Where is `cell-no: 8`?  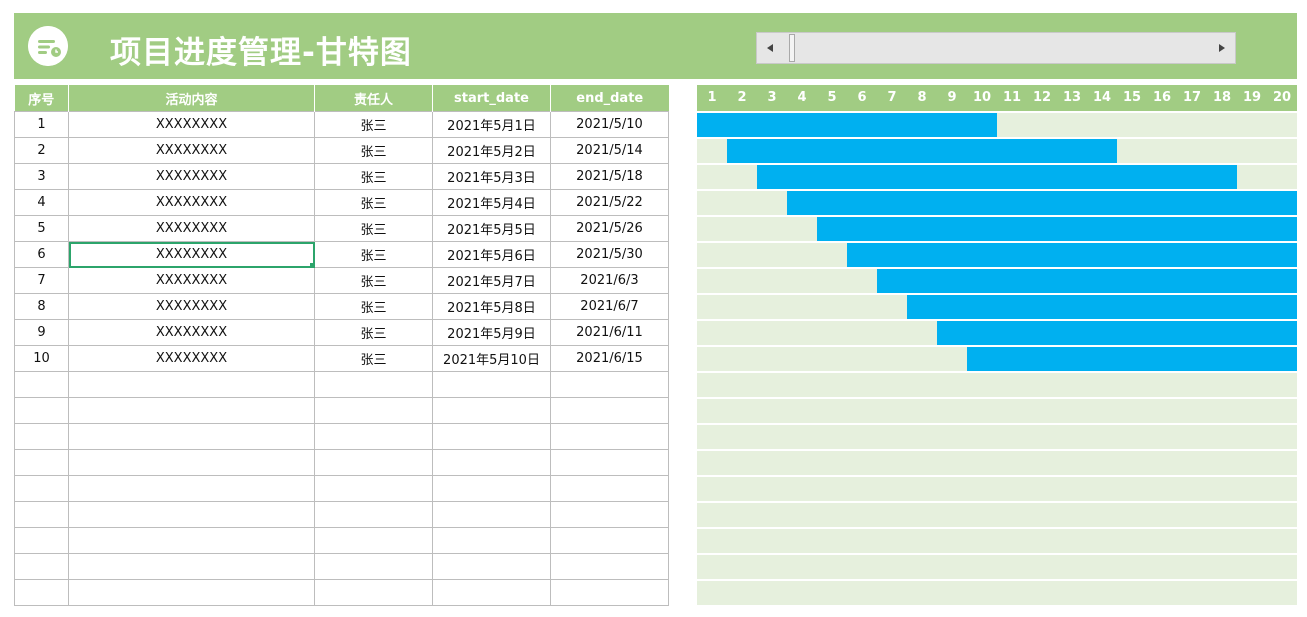 cell-no: 8 is located at coordinates (41, 306).